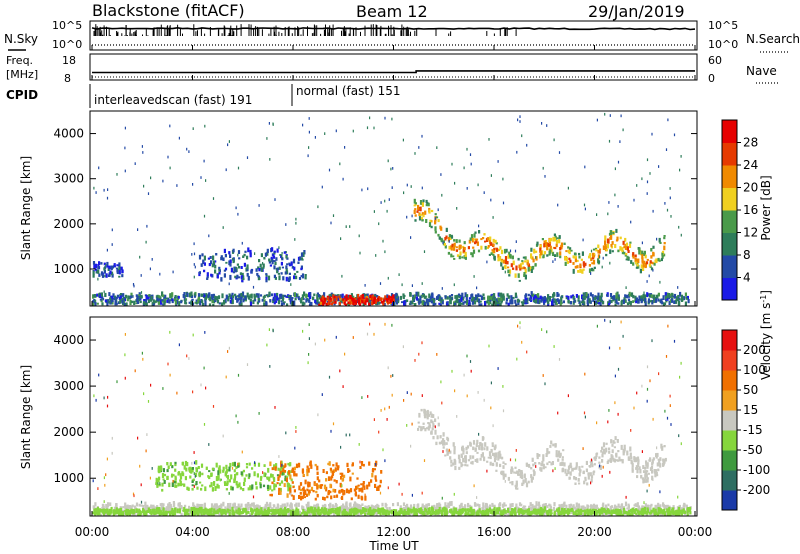 The height and width of the screenshot is (554, 800). What do you see at coordinates (68, 269) in the screenshot?
I see `y-tick-label: 1000` at bounding box center [68, 269].